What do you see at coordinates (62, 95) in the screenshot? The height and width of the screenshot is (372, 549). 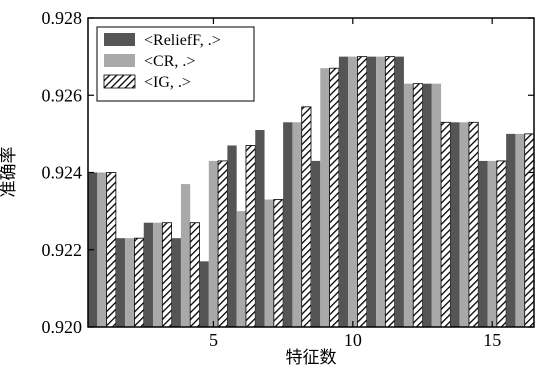 I see `y-tick-label: 0.926` at bounding box center [62, 95].